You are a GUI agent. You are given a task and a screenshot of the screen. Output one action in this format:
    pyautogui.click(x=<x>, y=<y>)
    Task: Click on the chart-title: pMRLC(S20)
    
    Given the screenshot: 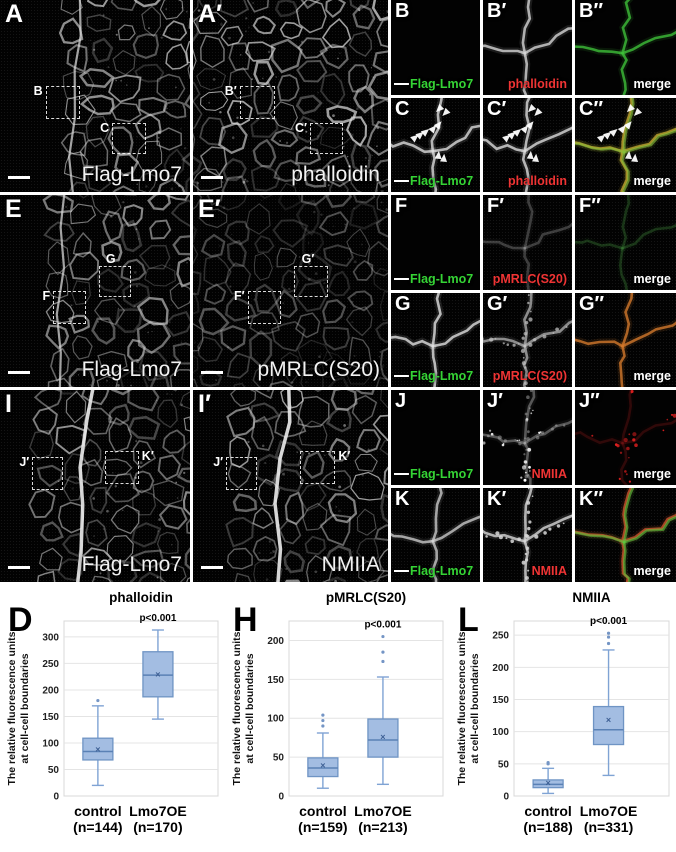 What is the action you would take?
    pyautogui.click(x=366, y=597)
    